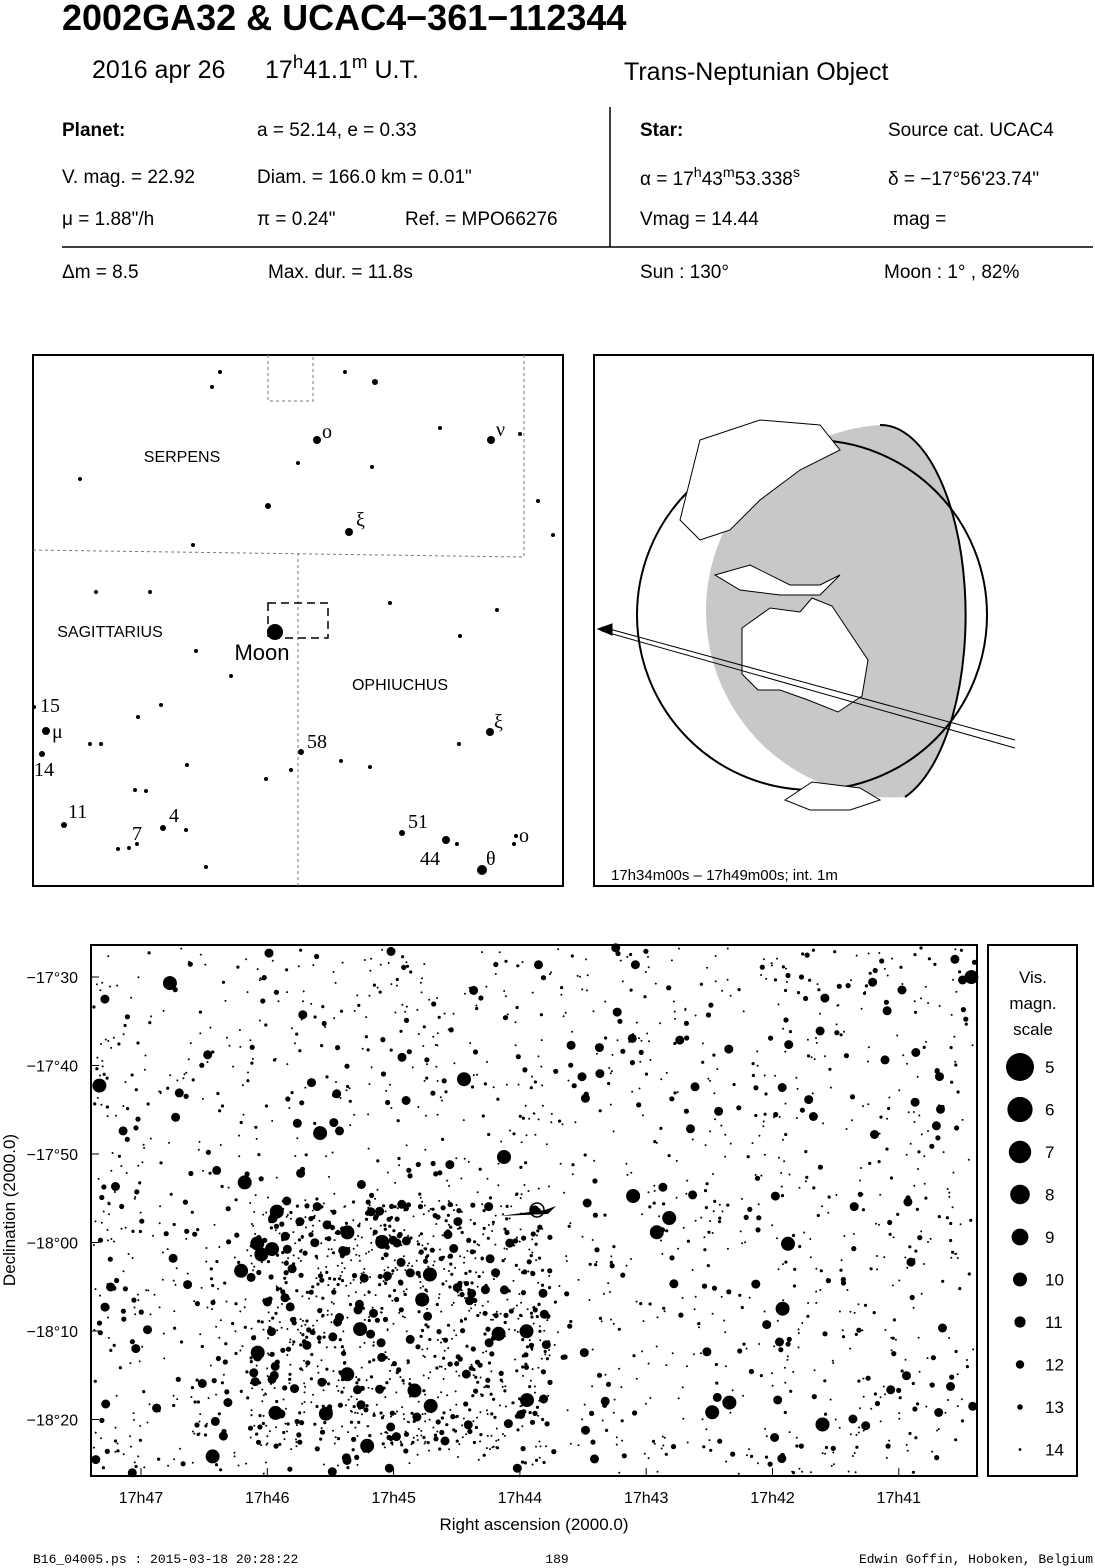 This screenshot has width=1095, height=1568. What do you see at coordinates (720, 177) in the screenshot?
I see `right-ascension: α = 17h43m53.338s` at bounding box center [720, 177].